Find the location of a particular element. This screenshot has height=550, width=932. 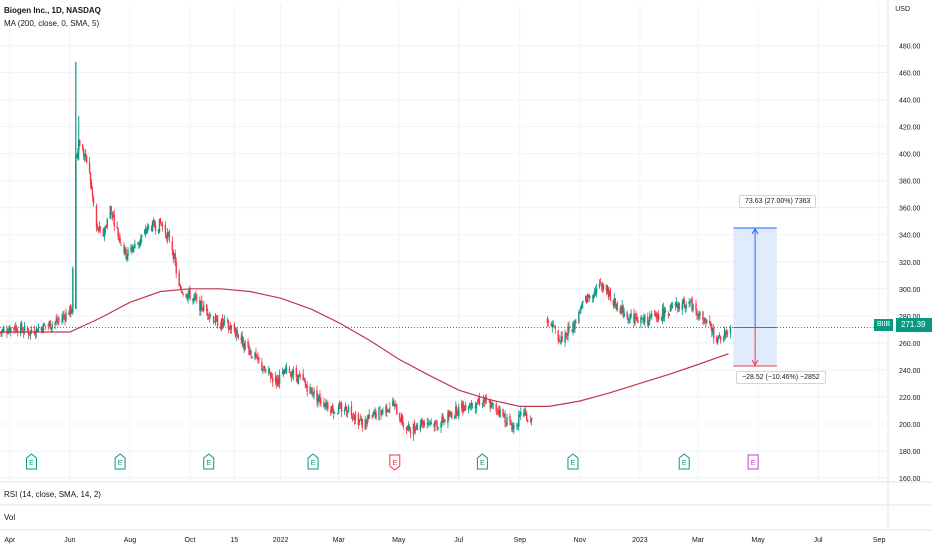

x-tick-label: Sep is located at coordinates (520, 540).